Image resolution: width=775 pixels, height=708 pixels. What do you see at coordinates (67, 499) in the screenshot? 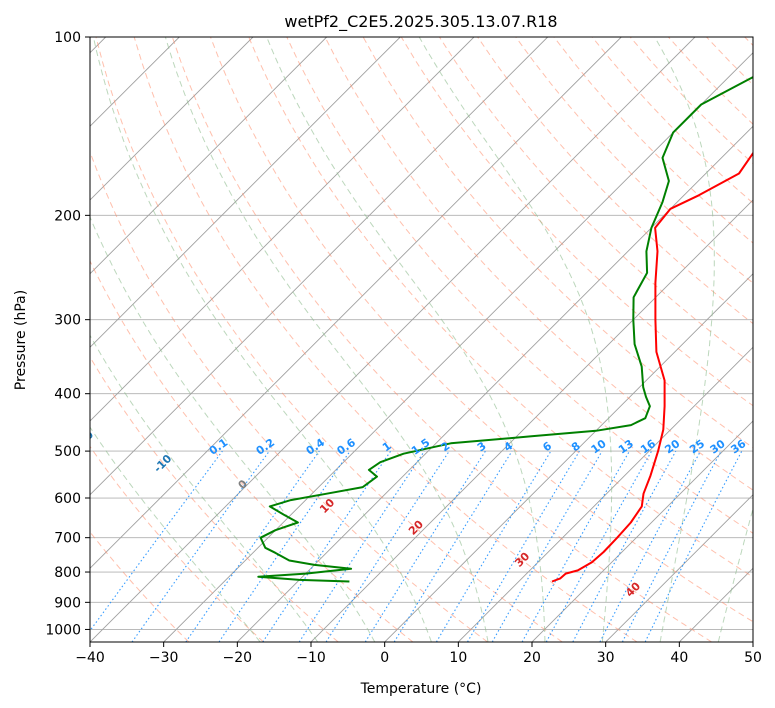
I see `y-tick-label: 600` at bounding box center [67, 499].